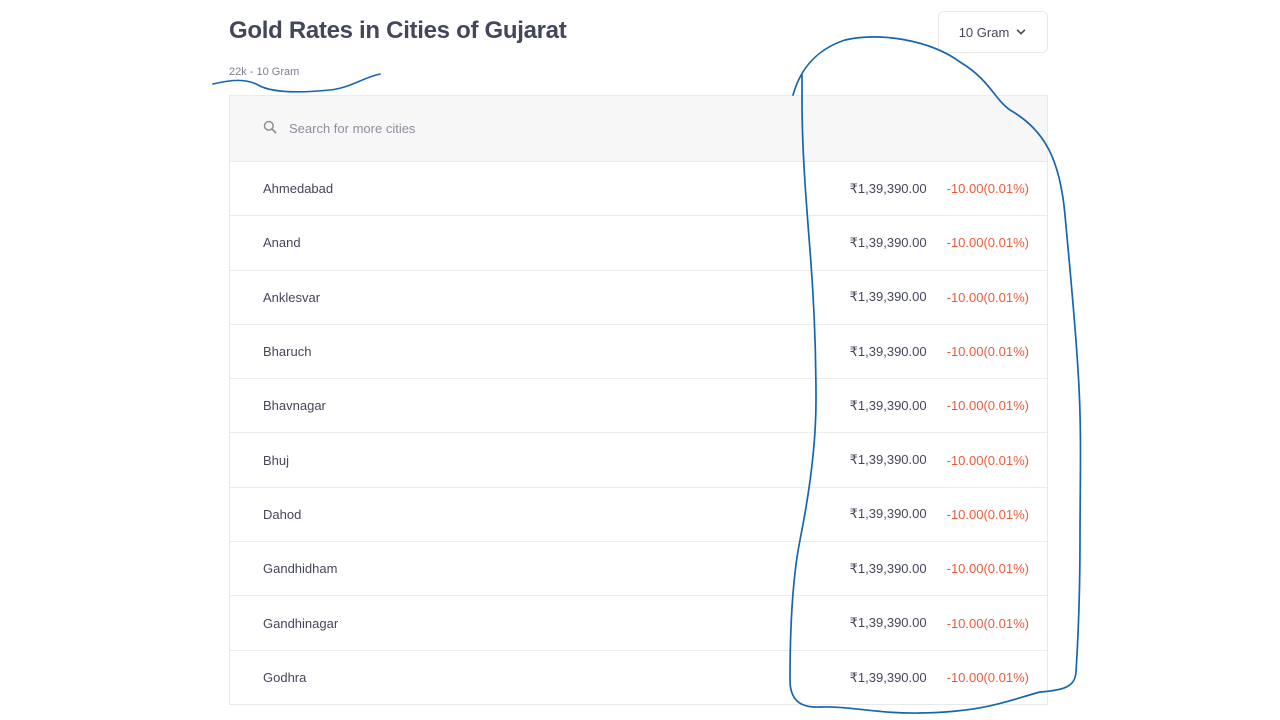  I want to click on table-row: Dahod ₹1,39,390.00 -10.00(0.01%), so click(638, 515).